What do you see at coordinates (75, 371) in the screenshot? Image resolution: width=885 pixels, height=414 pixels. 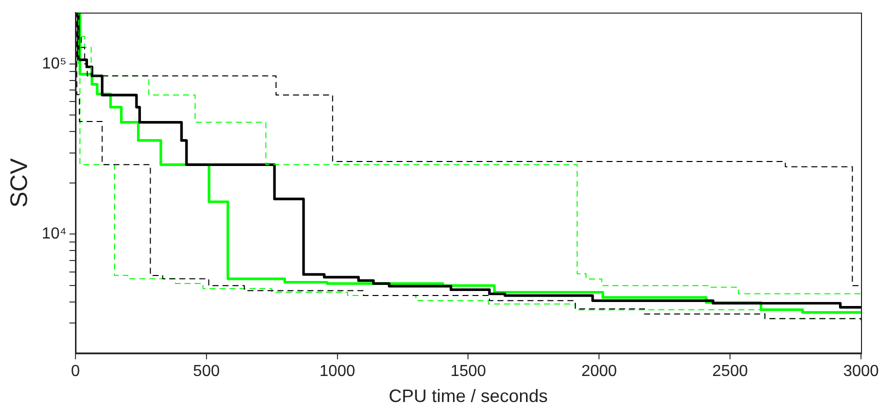 I see `x-tick-label: 0` at bounding box center [75, 371].